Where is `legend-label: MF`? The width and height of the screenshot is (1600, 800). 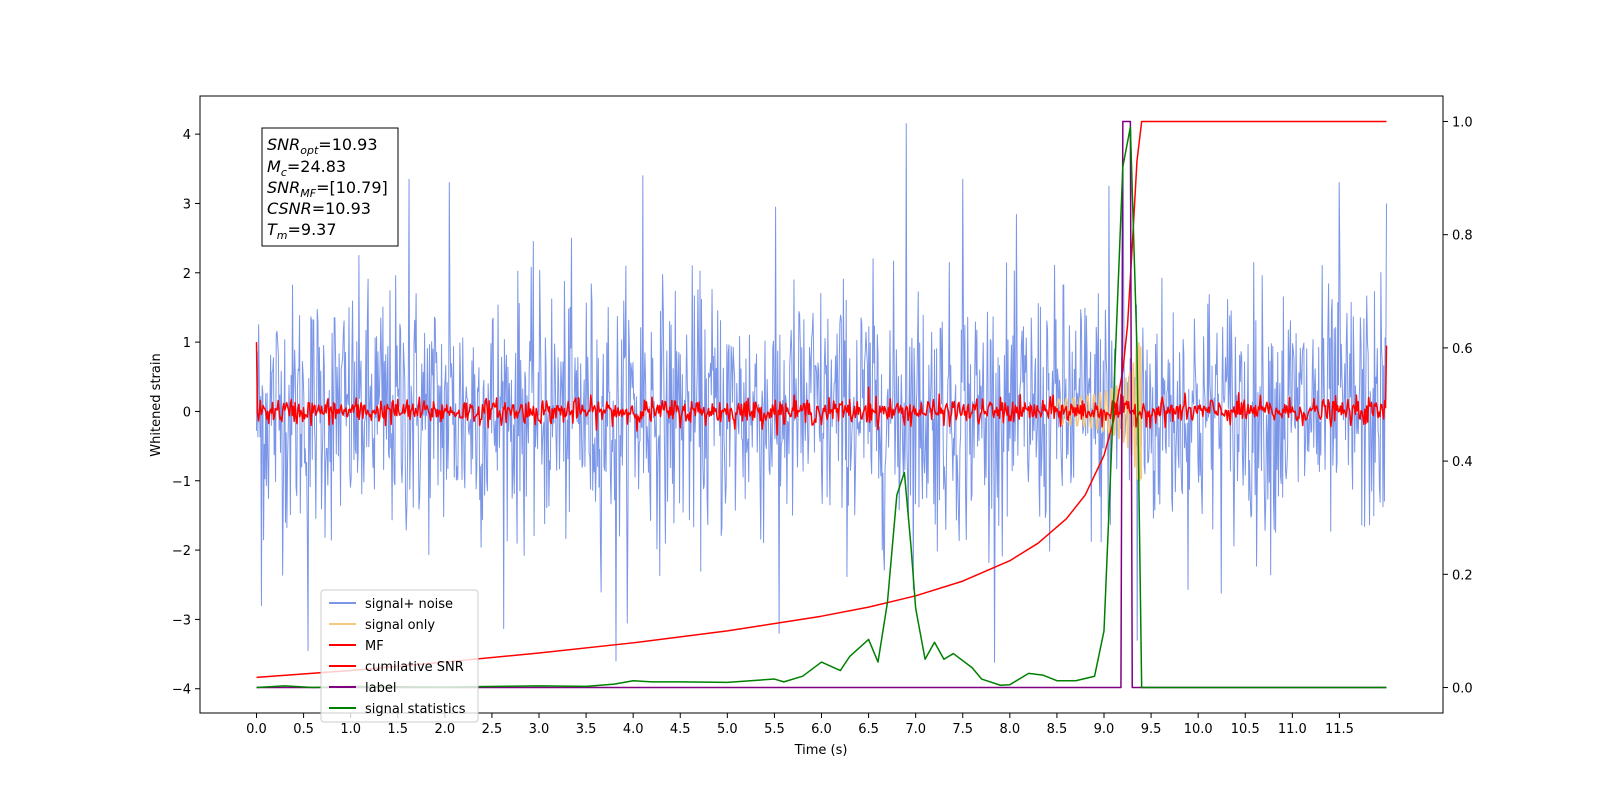
legend-label: MF is located at coordinates (374, 646).